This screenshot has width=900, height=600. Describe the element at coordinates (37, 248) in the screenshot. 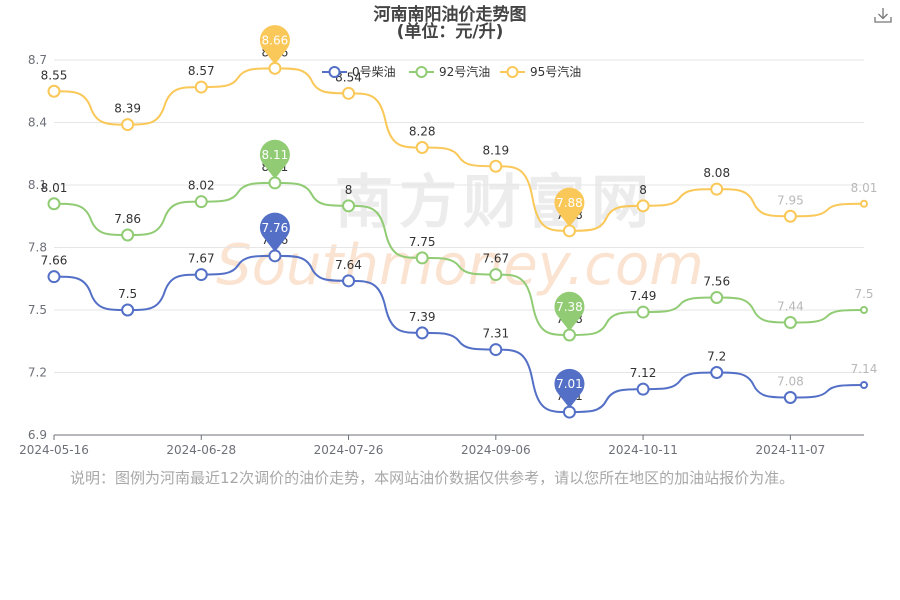

I see `y-tick-label: 7.8` at that location.